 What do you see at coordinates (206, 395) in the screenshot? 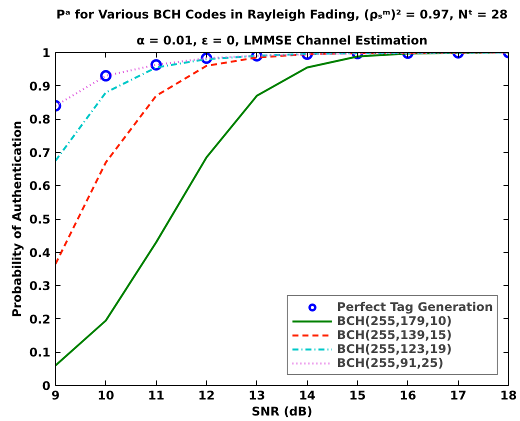
I see `x-tick-label: 12` at bounding box center [206, 395].